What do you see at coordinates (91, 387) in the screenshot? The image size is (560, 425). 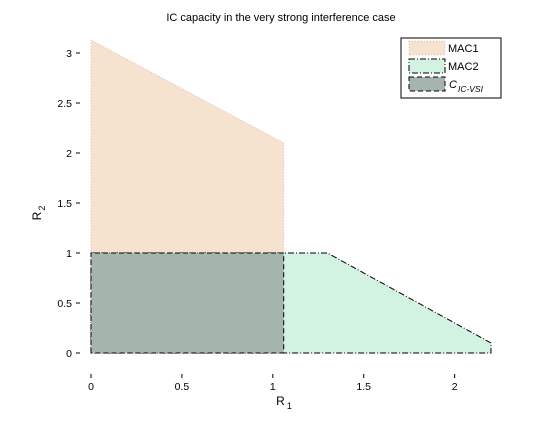 I see `x-tick-label: 0` at bounding box center [91, 387].